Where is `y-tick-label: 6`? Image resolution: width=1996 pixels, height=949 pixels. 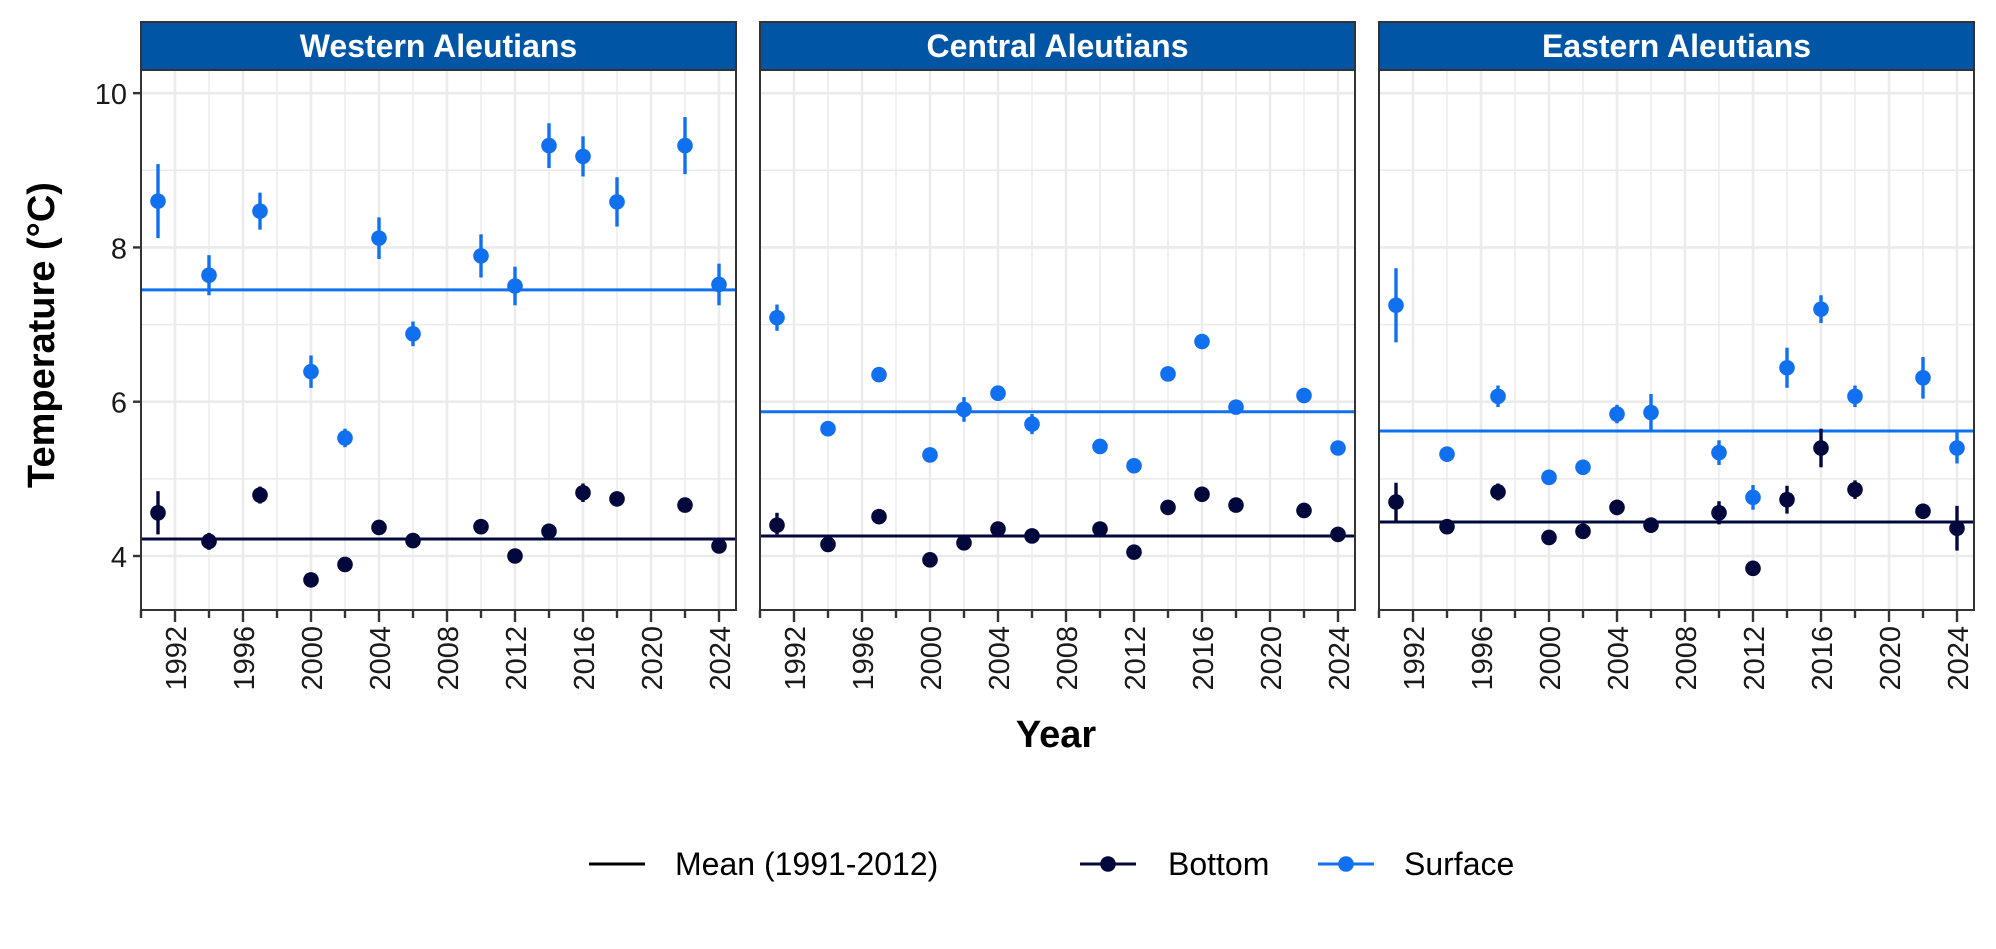
y-tick-label: 6 is located at coordinates (119, 404).